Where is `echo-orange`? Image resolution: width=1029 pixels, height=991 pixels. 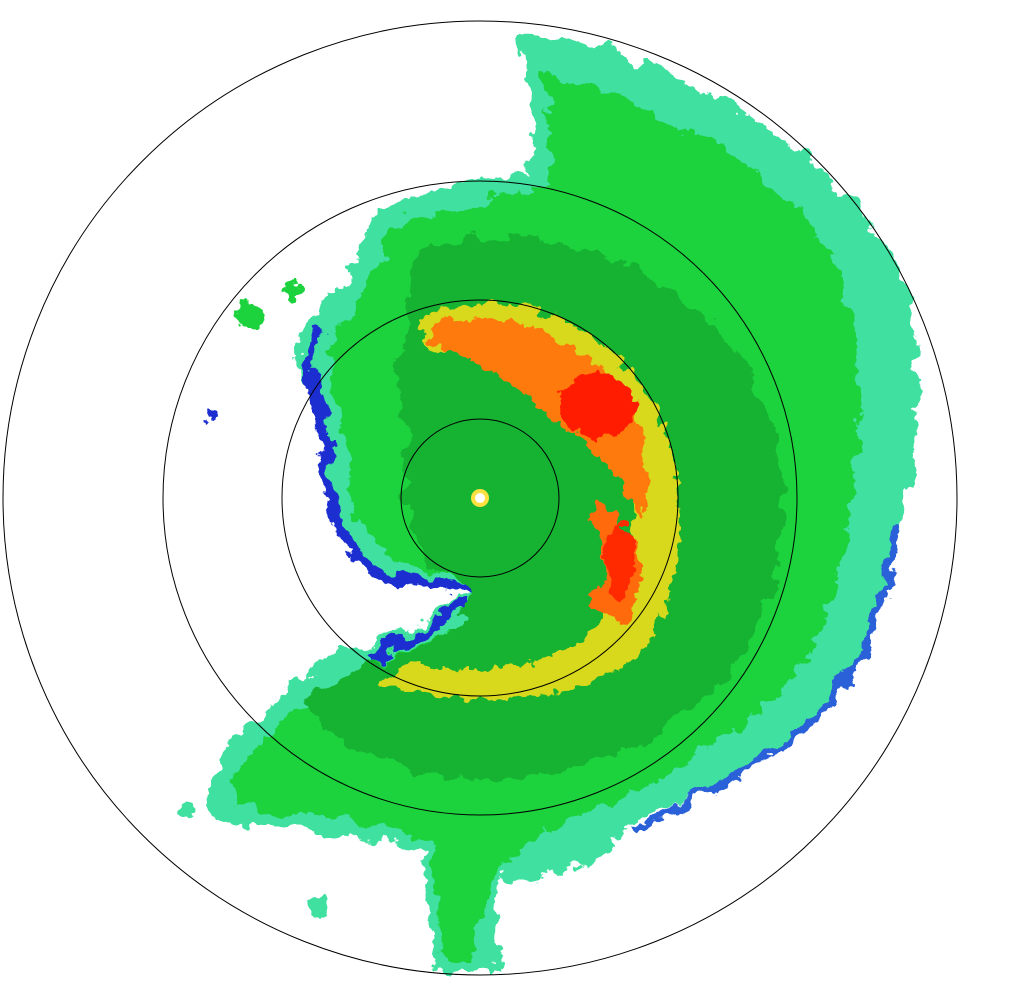
echo-orange is located at coordinates (539, 419).